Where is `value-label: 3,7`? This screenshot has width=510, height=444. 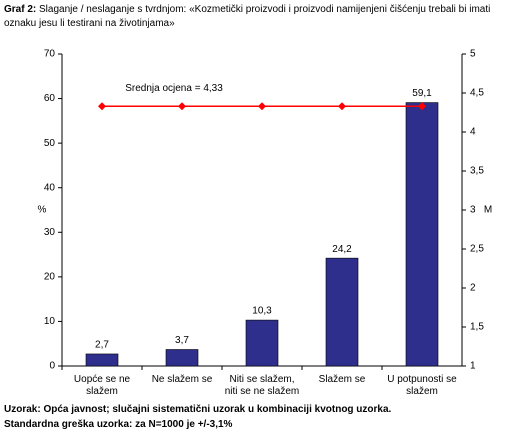 value-label: 3,7 is located at coordinates (182, 340).